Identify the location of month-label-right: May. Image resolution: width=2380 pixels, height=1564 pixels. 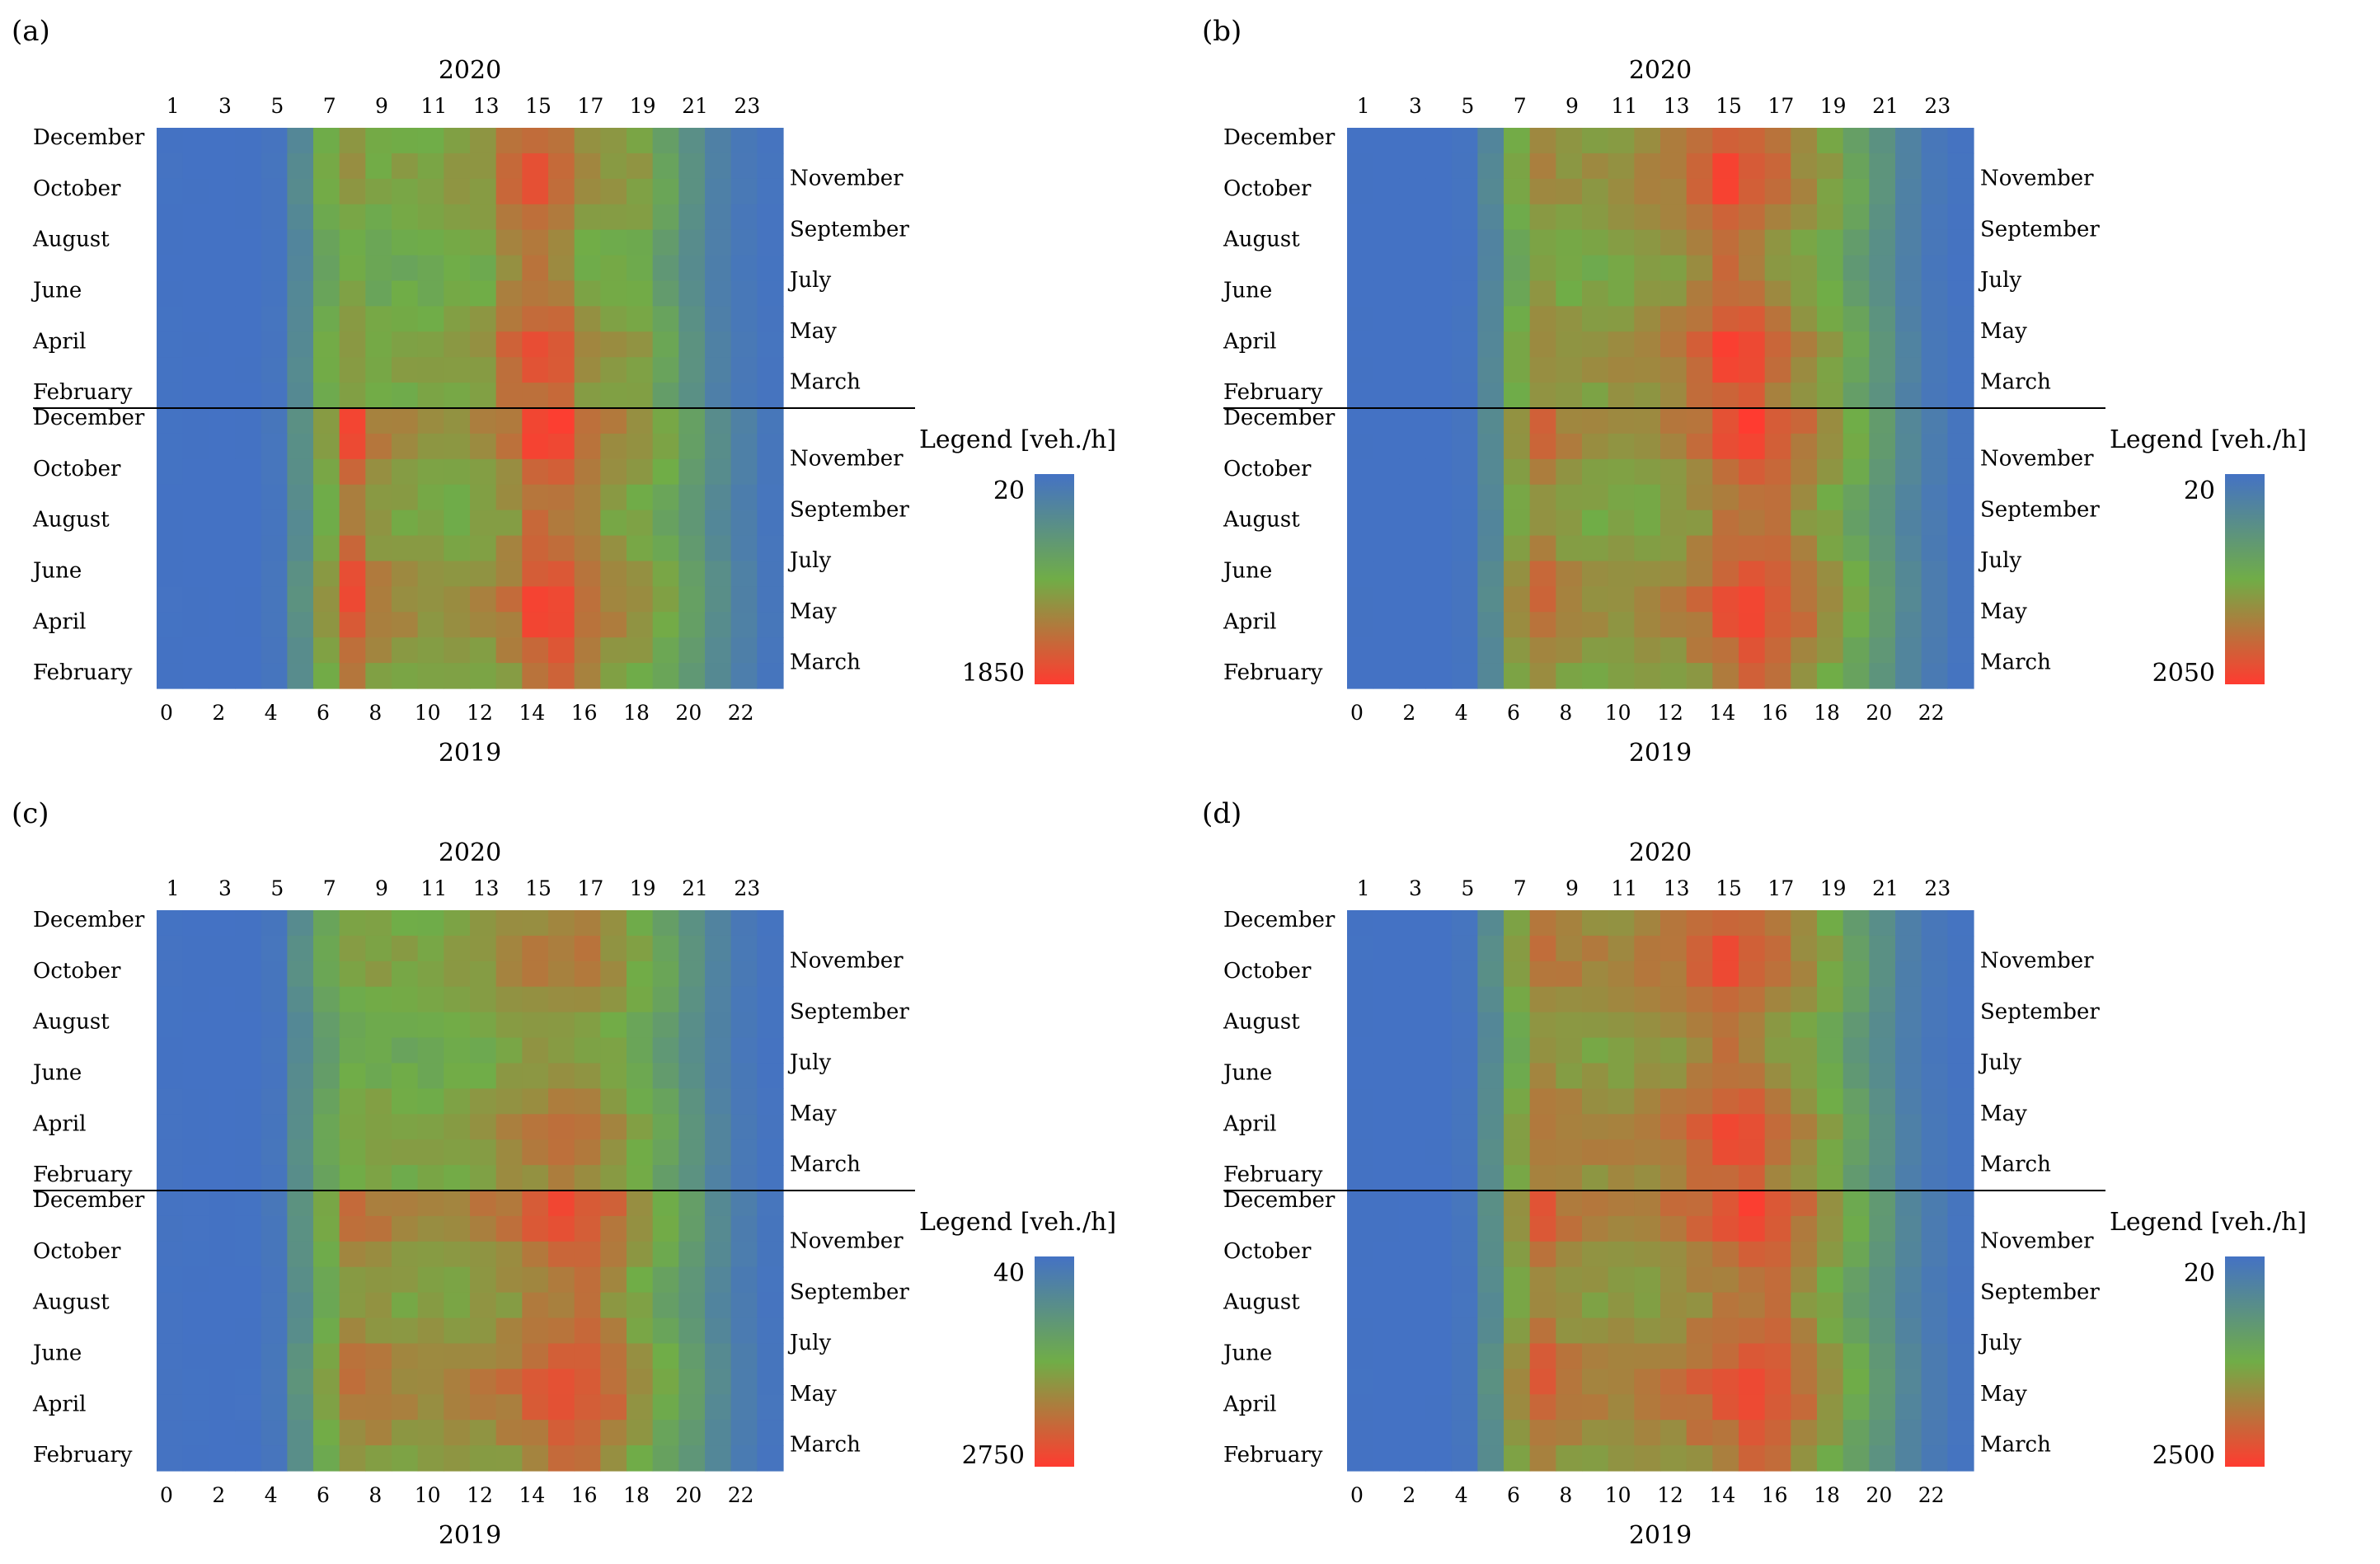
(2003, 1113).